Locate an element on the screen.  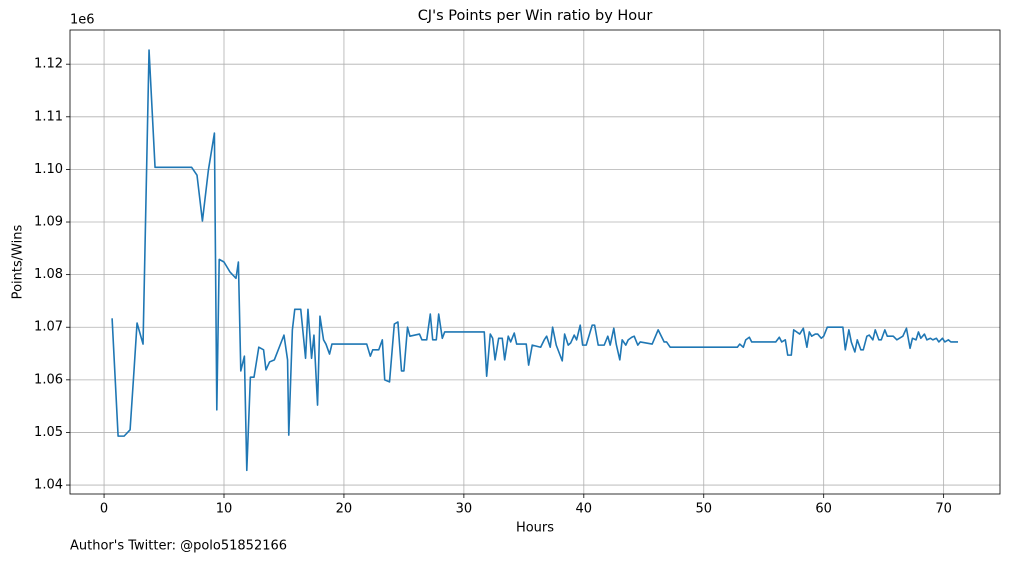
x-tick-label: 10 is located at coordinates (224, 509).